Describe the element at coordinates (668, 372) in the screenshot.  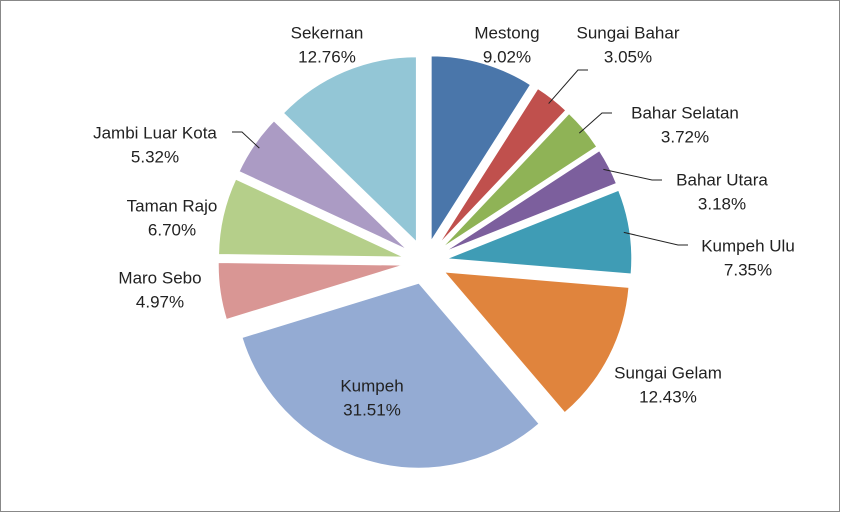
I see `slice-label: Sungai Gelam` at that location.